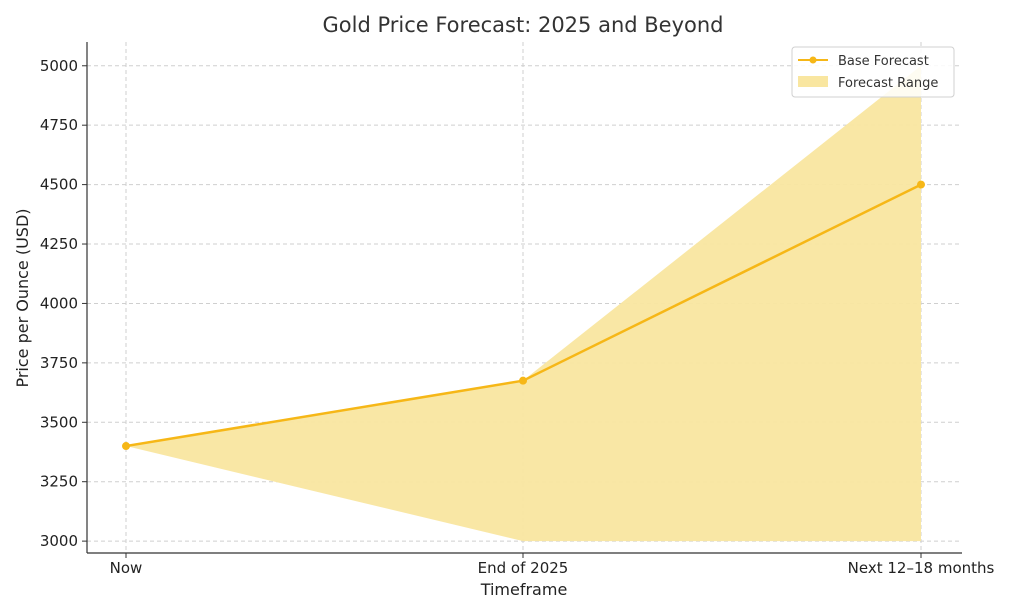 The height and width of the screenshot is (614, 1024). Describe the element at coordinates (59, 363) in the screenshot. I see `y-tick-label: 3750` at that location.